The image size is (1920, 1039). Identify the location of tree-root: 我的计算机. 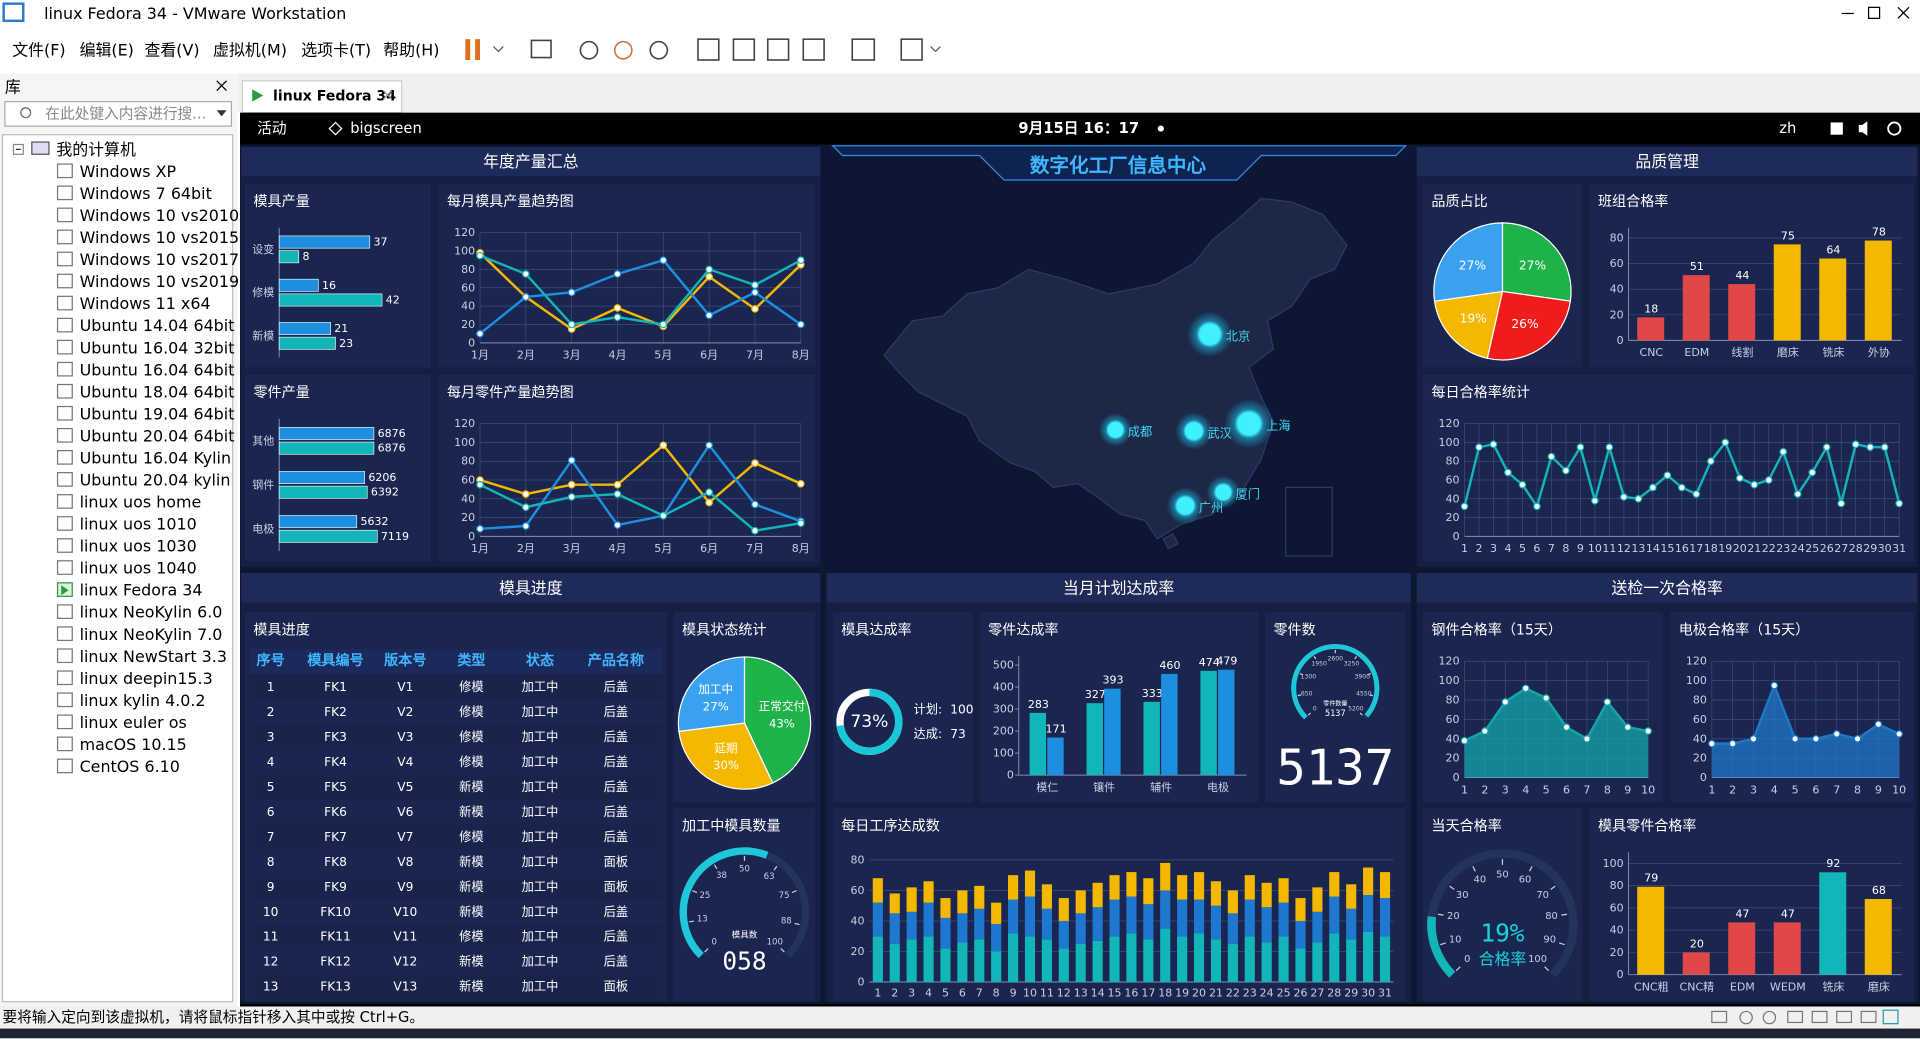
(96, 149).